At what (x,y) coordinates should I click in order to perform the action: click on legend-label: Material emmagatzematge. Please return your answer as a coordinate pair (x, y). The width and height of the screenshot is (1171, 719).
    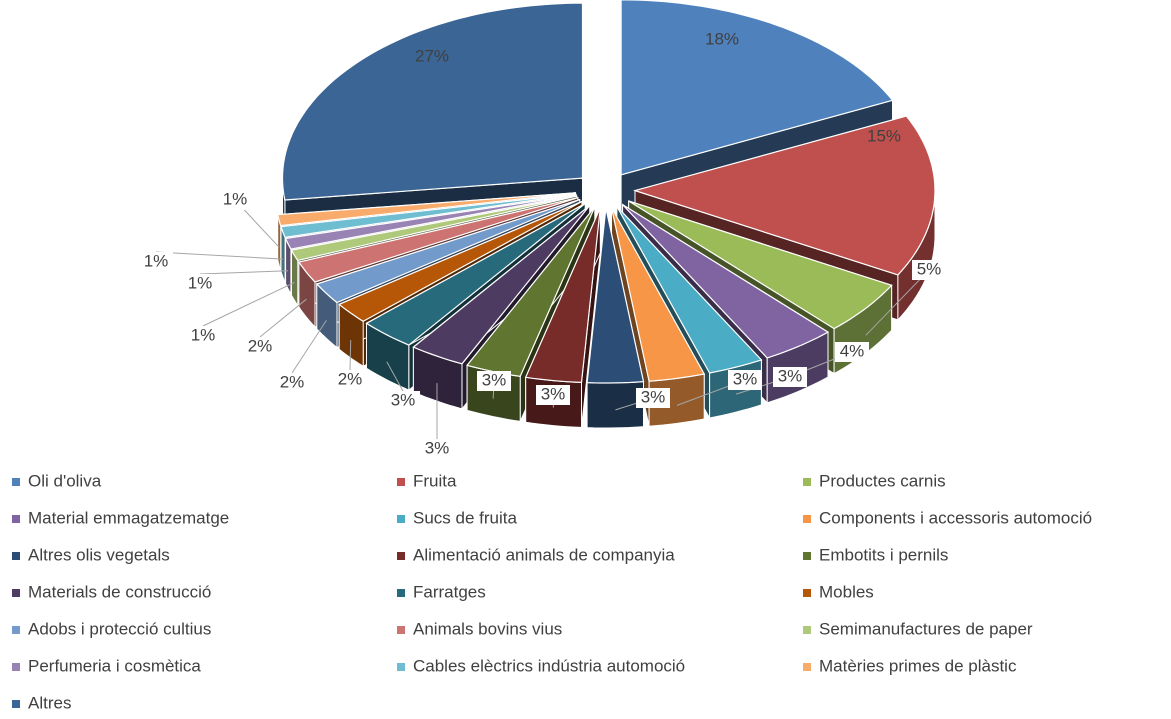
    Looking at the image, I should click on (128, 517).